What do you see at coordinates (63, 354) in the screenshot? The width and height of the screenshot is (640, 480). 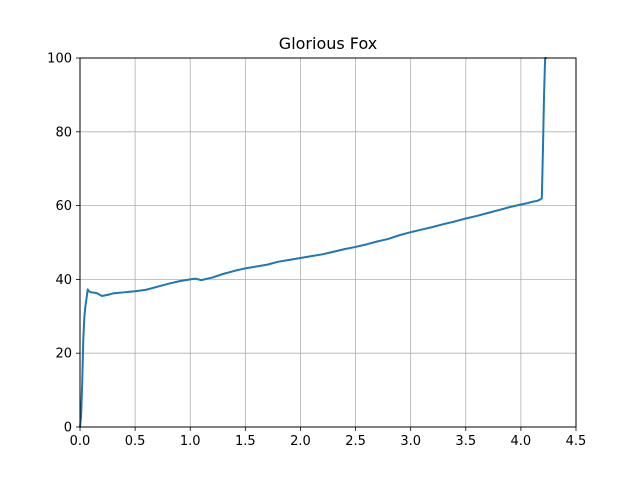 I see `y-tick-label: 20` at bounding box center [63, 354].